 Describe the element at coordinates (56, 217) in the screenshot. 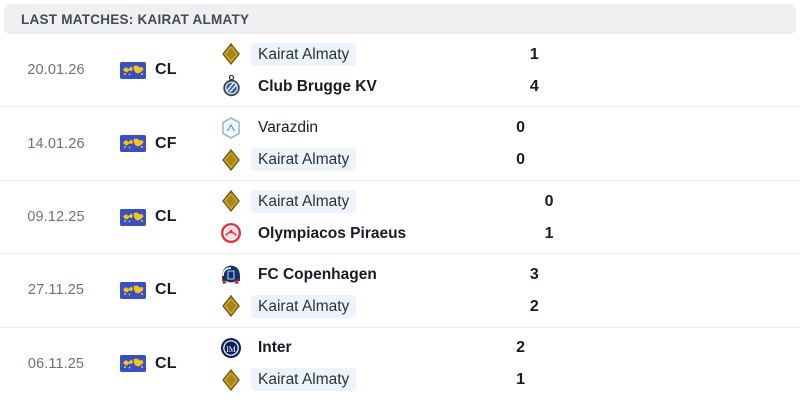

I see `match-date: 09.12.25` at that location.